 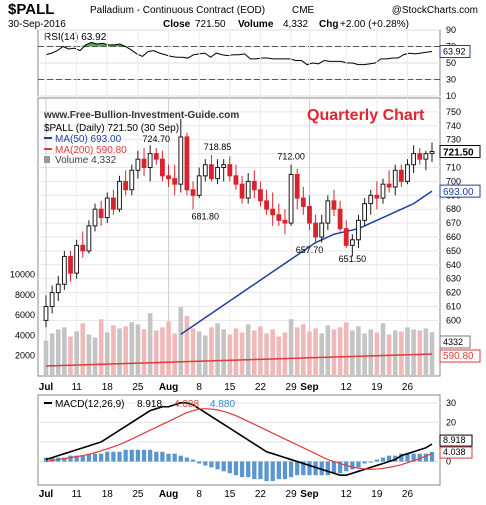 What do you see at coordinates (168, 387) in the screenshot?
I see `x-tick-label: Aug` at bounding box center [168, 387].